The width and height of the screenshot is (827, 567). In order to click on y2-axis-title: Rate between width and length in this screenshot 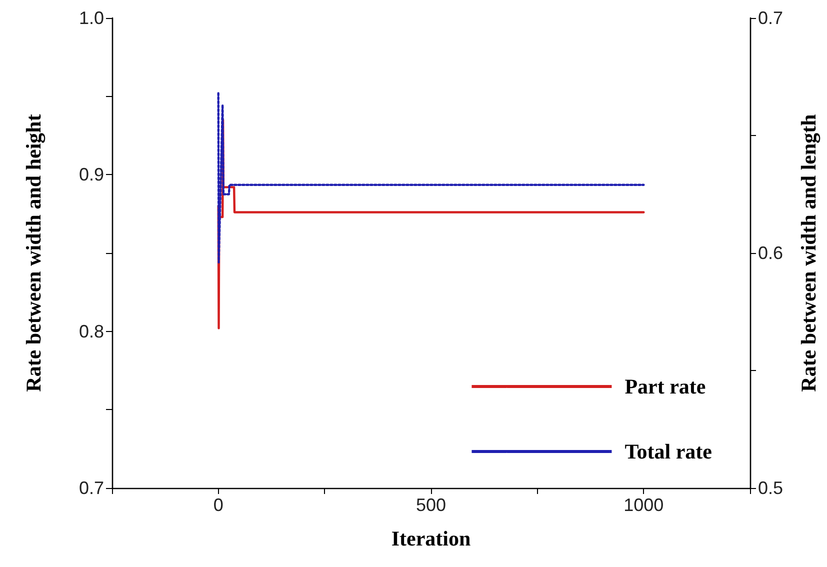, I will do `click(808, 253)`.